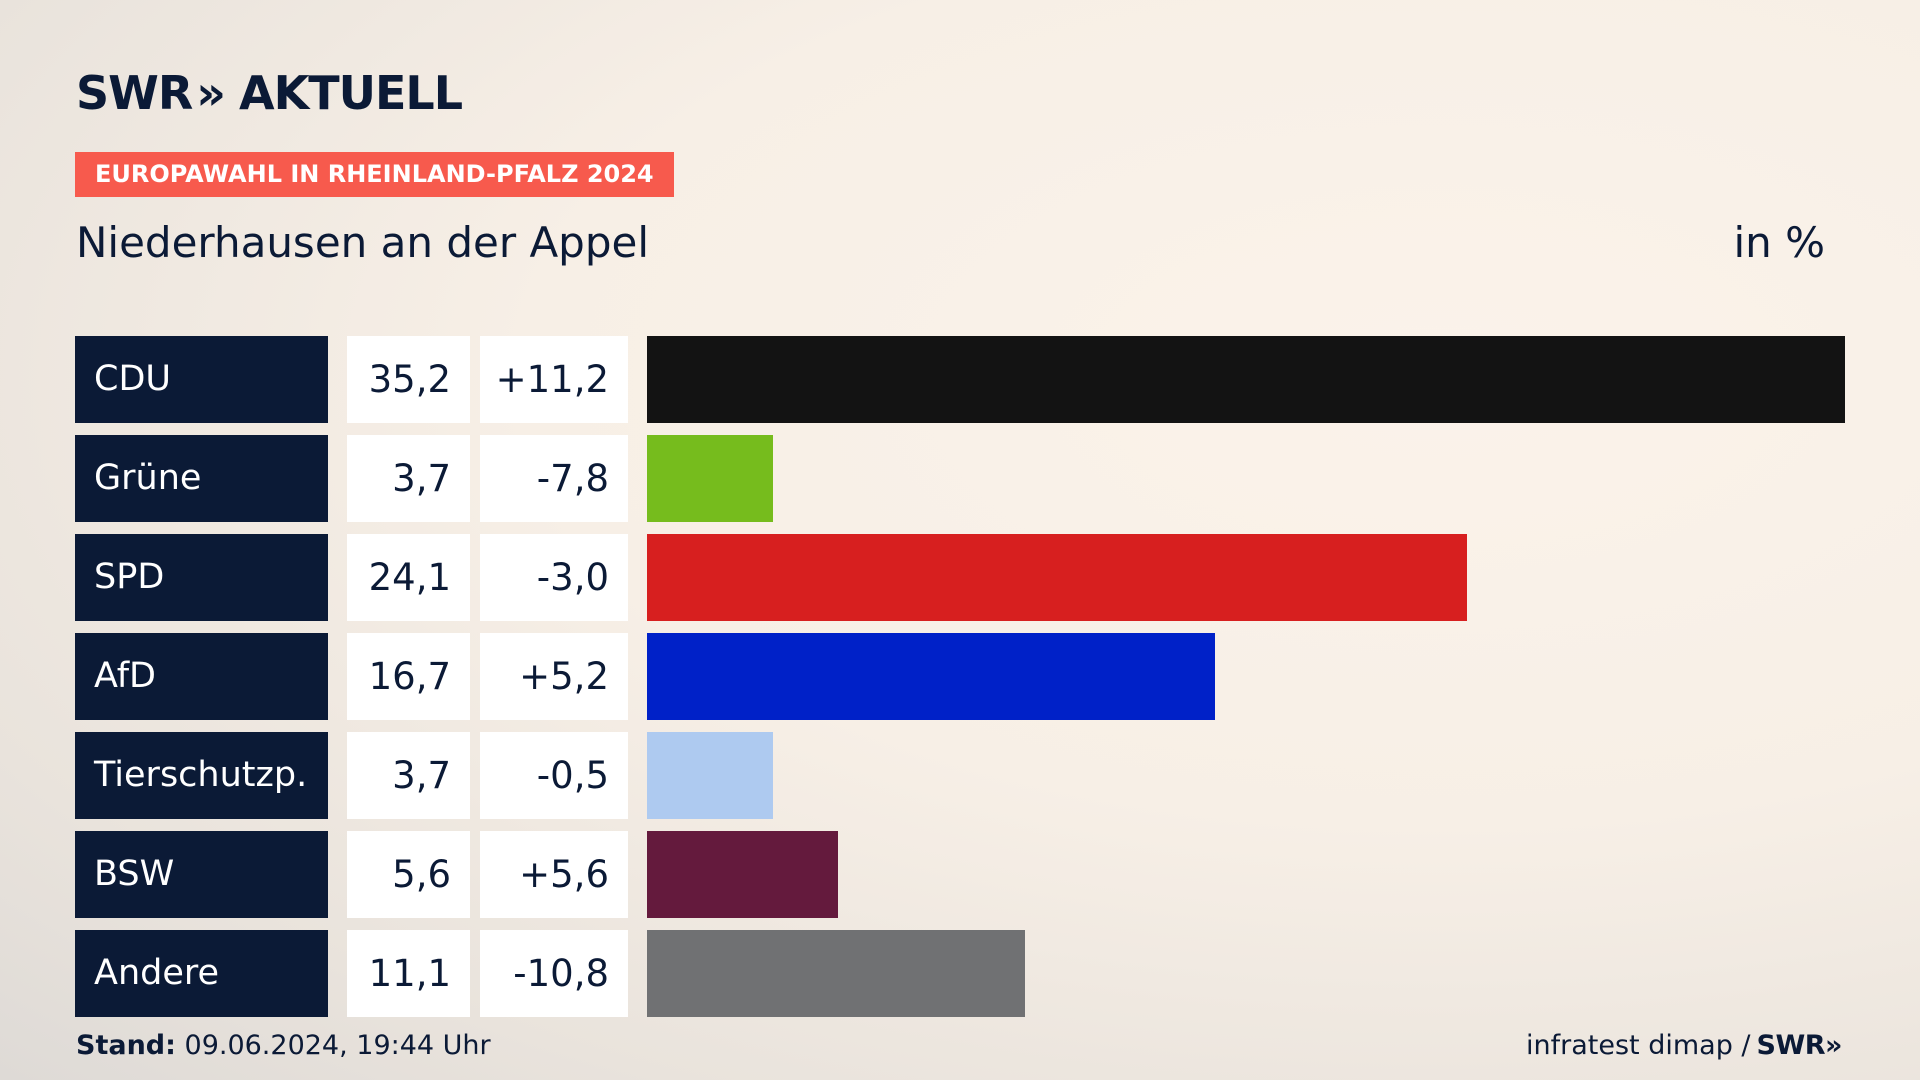 This screenshot has width=1920, height=1080. What do you see at coordinates (201, 973) in the screenshot?
I see `party-label: Andere` at bounding box center [201, 973].